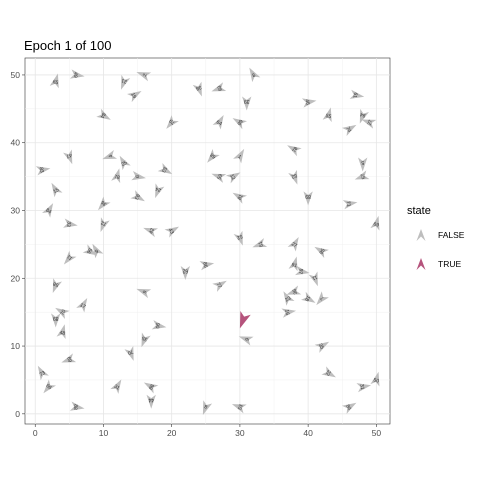 The image size is (480, 480). Describe the element at coordinates (421, 264) in the screenshot. I see `legend-key-true` at that location.